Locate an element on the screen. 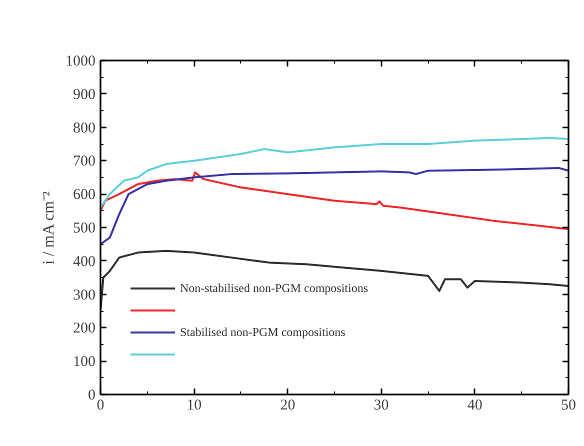 This screenshot has height=446, width=584. y-tick-label: 700 is located at coordinates (84, 162).